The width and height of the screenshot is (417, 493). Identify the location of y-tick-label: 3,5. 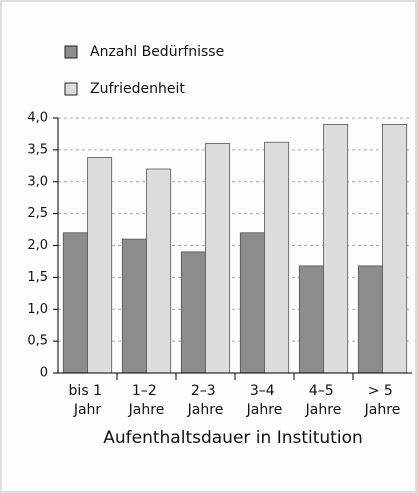
(37, 149).